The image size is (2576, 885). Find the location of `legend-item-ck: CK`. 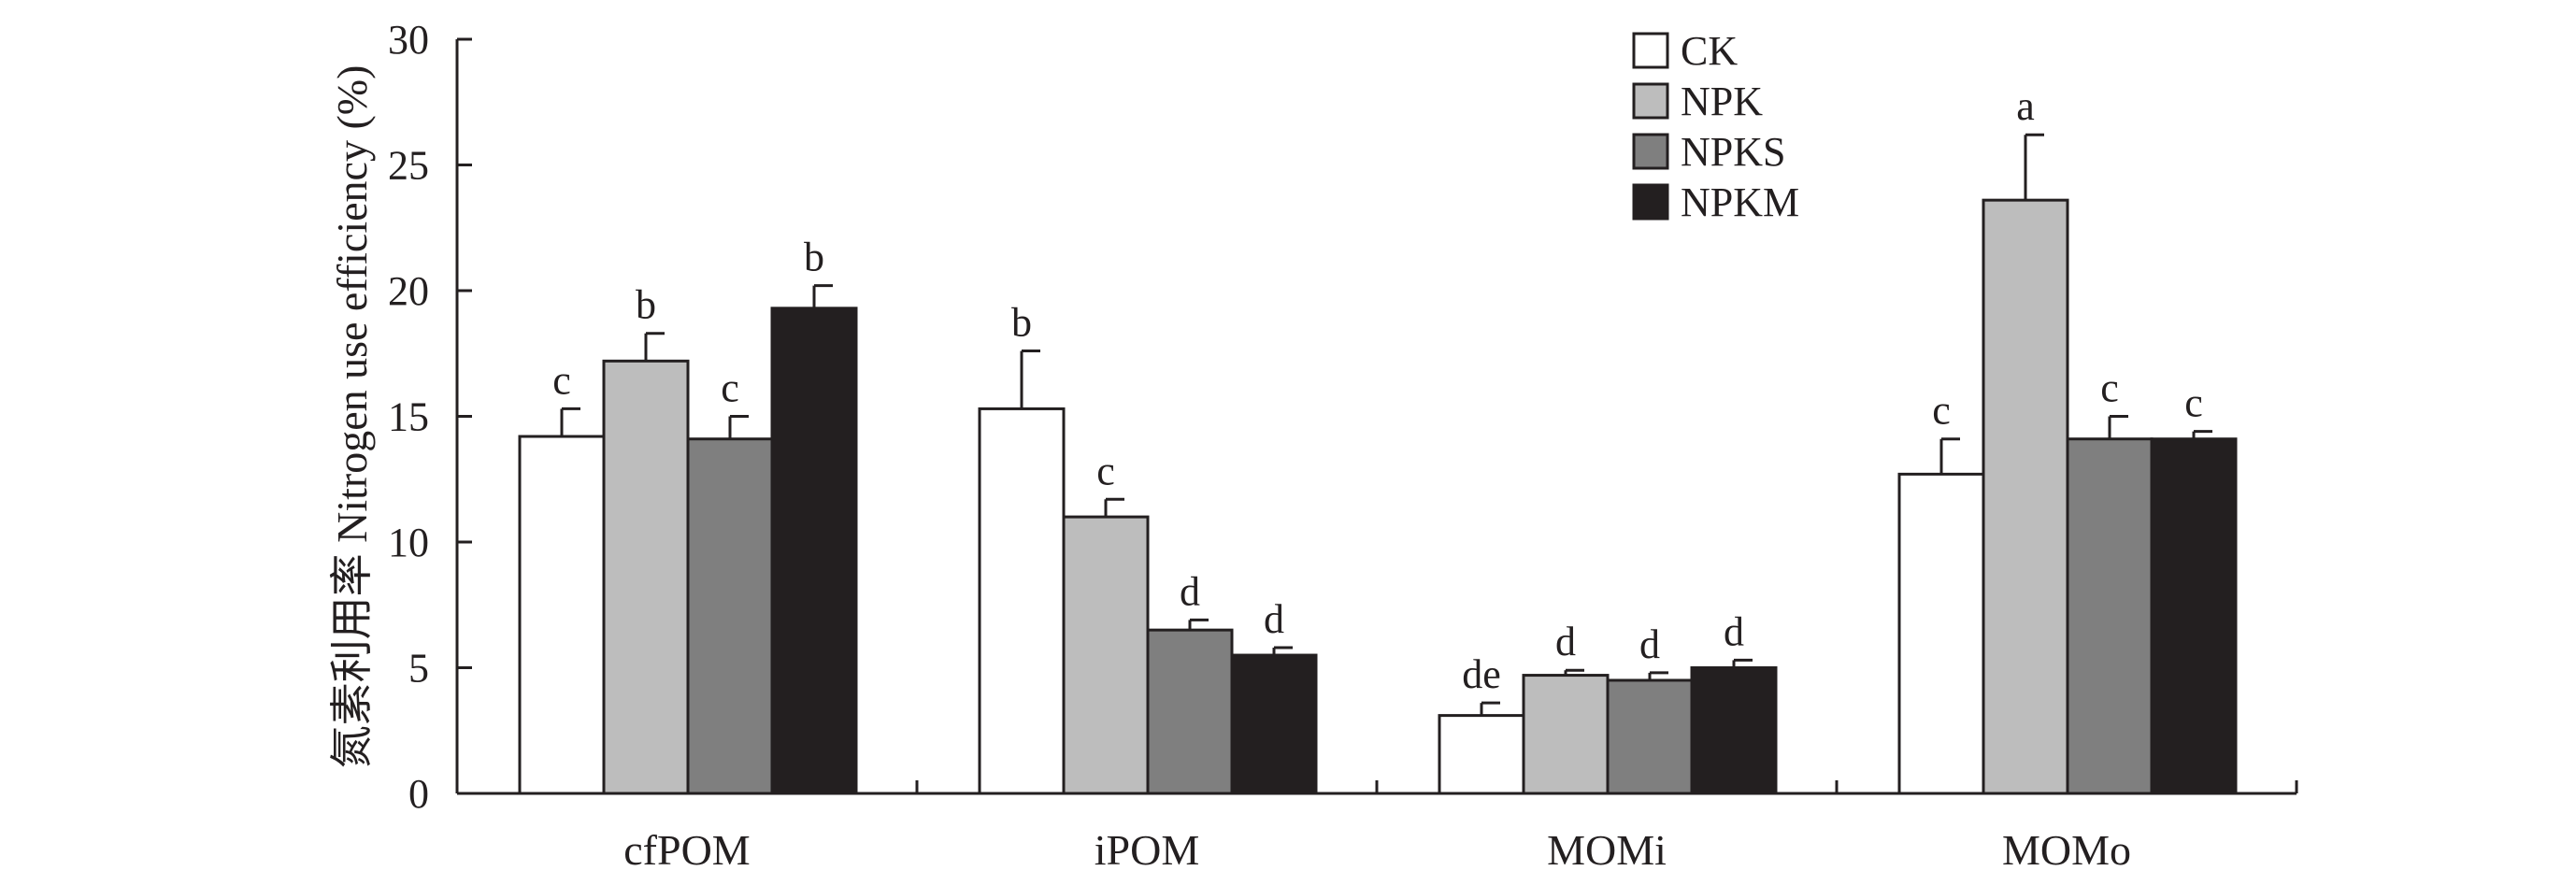

legend-item-ck: CK is located at coordinates (1685, 51).